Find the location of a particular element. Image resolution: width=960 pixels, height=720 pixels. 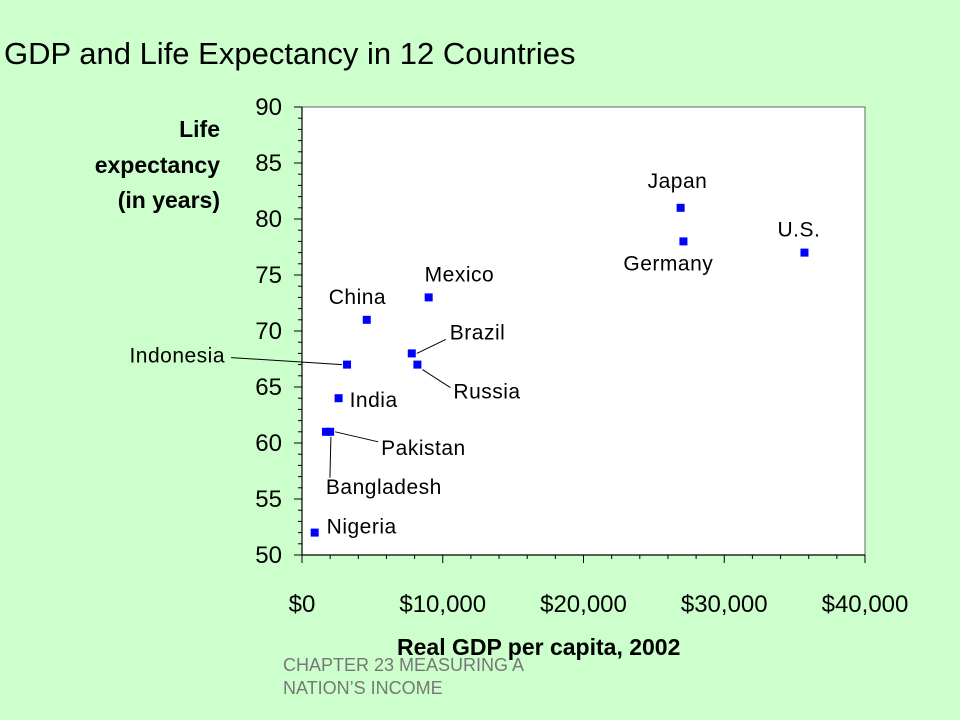

leader-lines is located at coordinates (341, 408).